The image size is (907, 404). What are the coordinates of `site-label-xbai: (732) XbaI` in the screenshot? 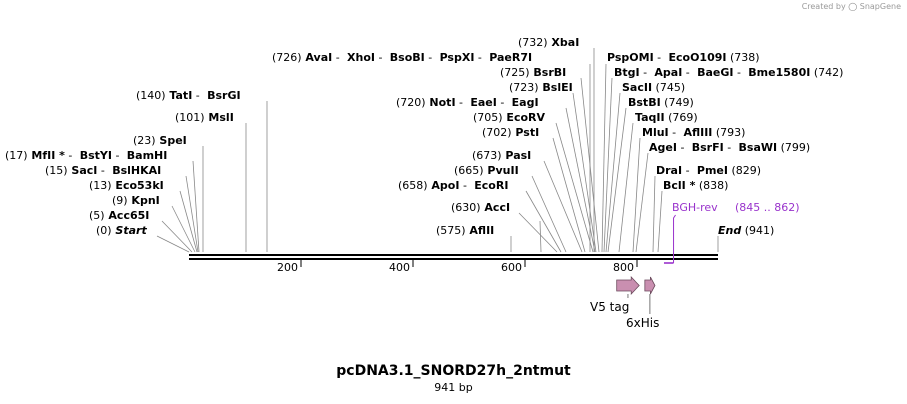 It's located at (548, 42).